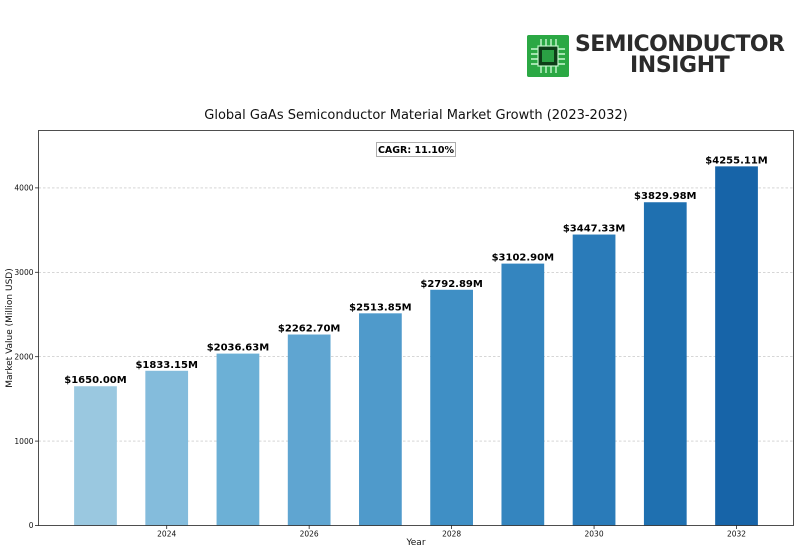 The height and width of the screenshot is (553, 800). Describe the element at coordinates (166, 534) in the screenshot. I see `x-tick-label: 2024` at that location.